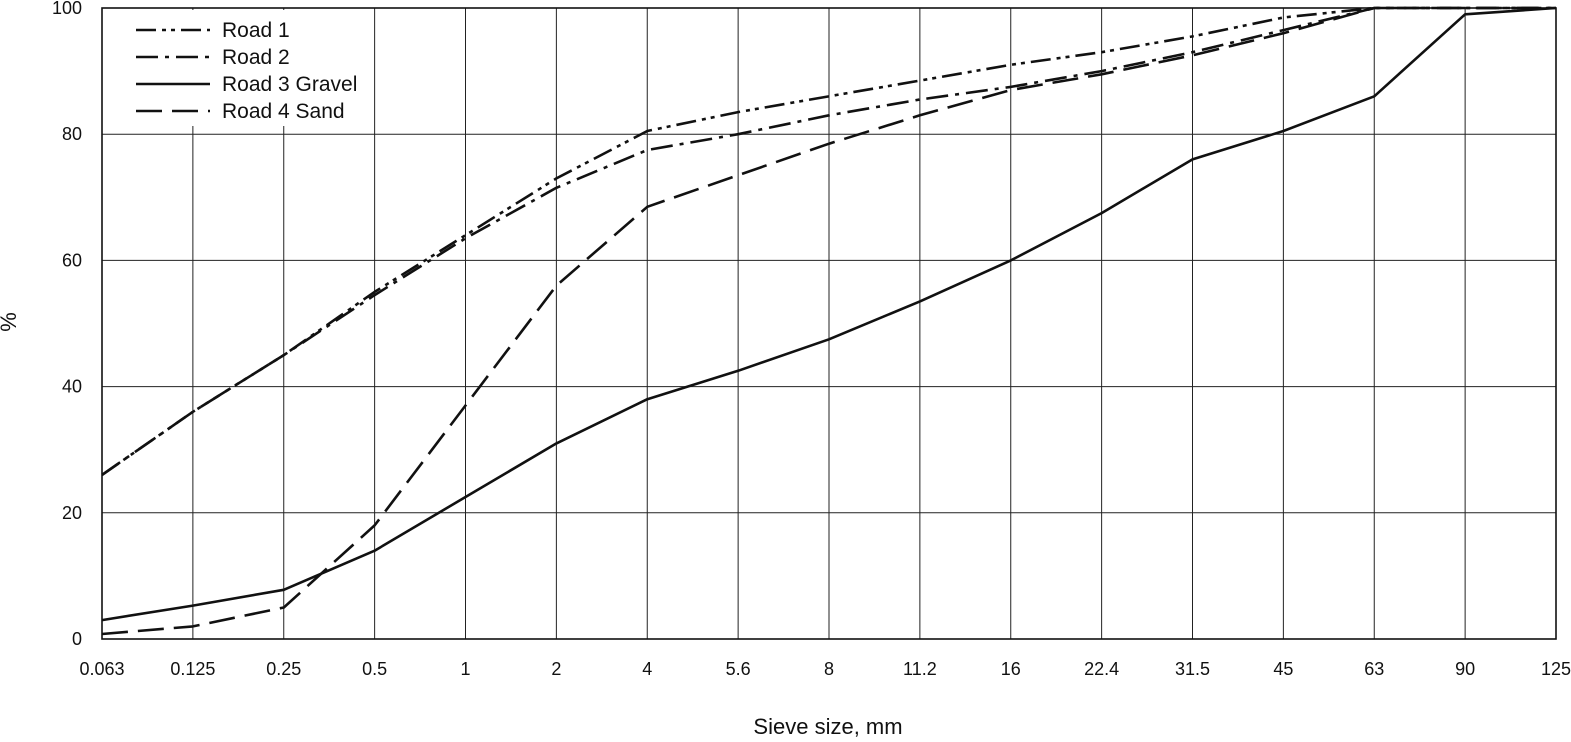 The image size is (1571, 742). I want to click on x-tick-label: 125, so click(1556, 669).